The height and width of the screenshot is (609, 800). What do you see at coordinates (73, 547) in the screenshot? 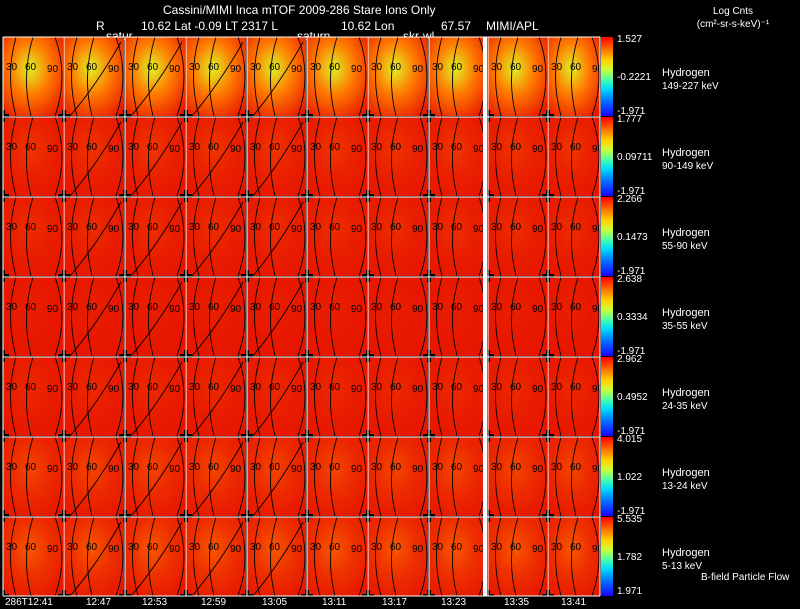
I see `contour-label-r6-c1-0: 30` at bounding box center [73, 547].